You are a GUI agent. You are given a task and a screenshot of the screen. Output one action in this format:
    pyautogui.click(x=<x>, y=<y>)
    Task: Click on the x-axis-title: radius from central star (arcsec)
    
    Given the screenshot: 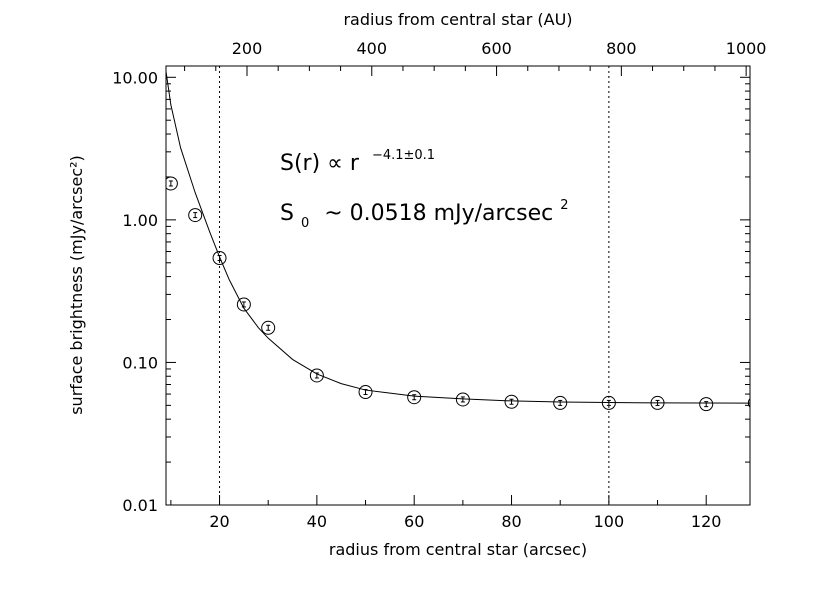 What is the action you would take?
    pyautogui.click(x=458, y=549)
    